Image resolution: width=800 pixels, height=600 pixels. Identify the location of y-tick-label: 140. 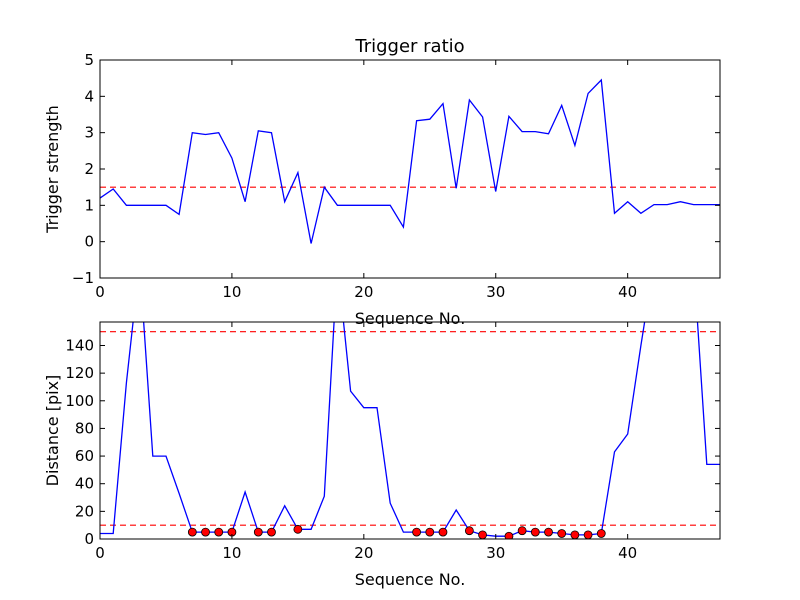
(79, 345).